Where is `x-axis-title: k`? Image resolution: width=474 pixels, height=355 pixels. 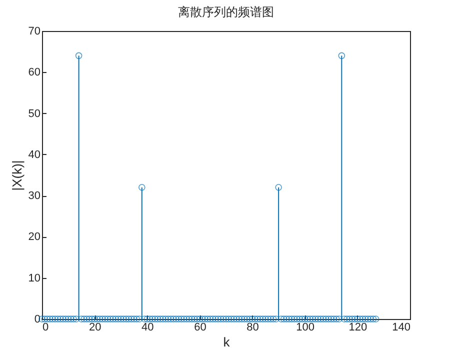 x-axis-title: k is located at coordinates (226, 342).